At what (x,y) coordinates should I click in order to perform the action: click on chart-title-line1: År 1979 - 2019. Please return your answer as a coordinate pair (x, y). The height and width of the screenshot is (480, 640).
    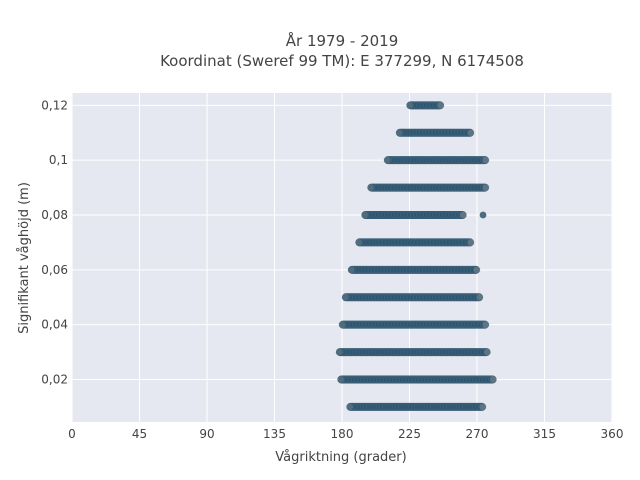
    Looking at the image, I should click on (342, 40).